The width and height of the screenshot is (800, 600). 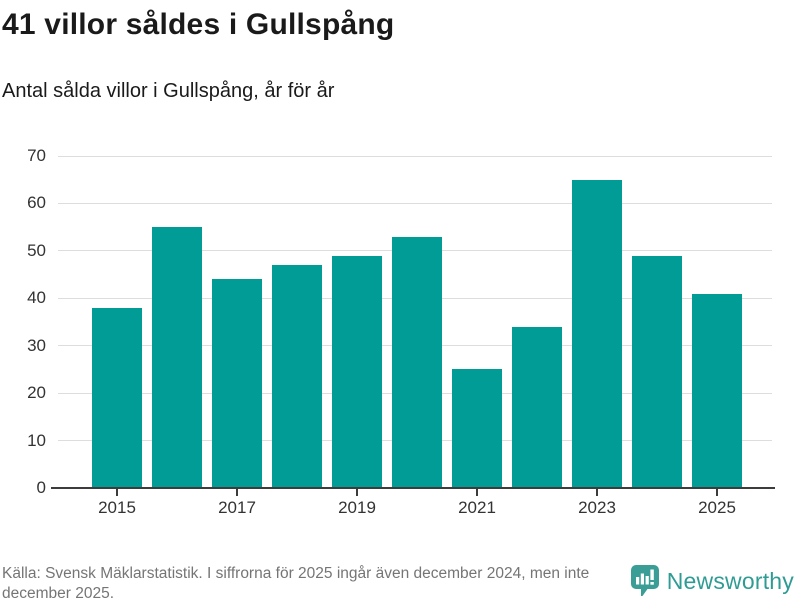 I want to click on bar-2021, so click(x=477, y=428).